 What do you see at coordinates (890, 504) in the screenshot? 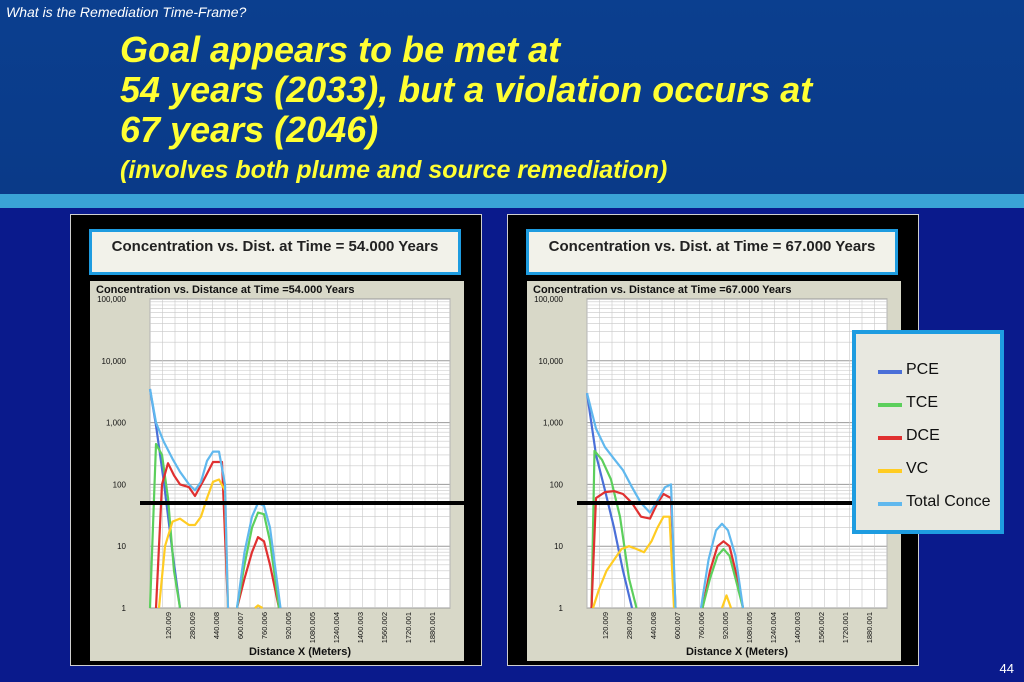
I see `legend-swatch-total` at bounding box center [890, 504].